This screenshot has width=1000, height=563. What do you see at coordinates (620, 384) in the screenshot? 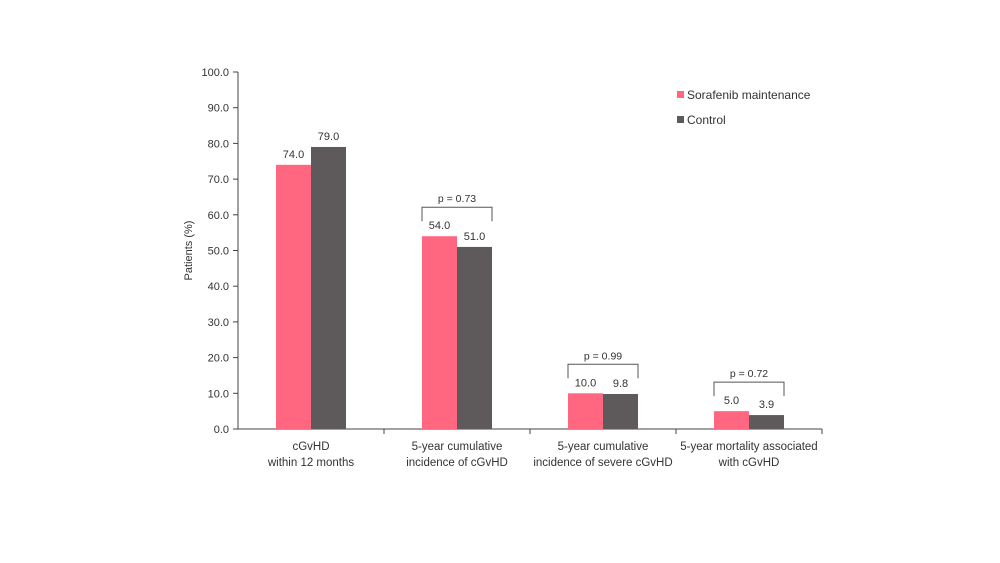
I see `value-label: 9.8` at bounding box center [620, 384].